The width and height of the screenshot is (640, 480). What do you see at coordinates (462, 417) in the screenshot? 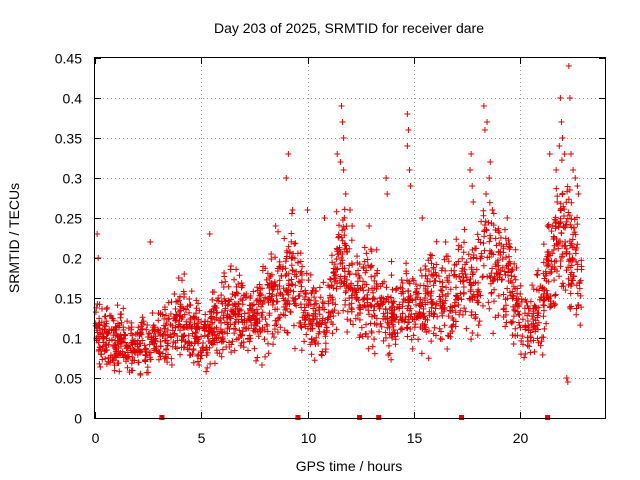
I see `zero-marker` at bounding box center [462, 417].